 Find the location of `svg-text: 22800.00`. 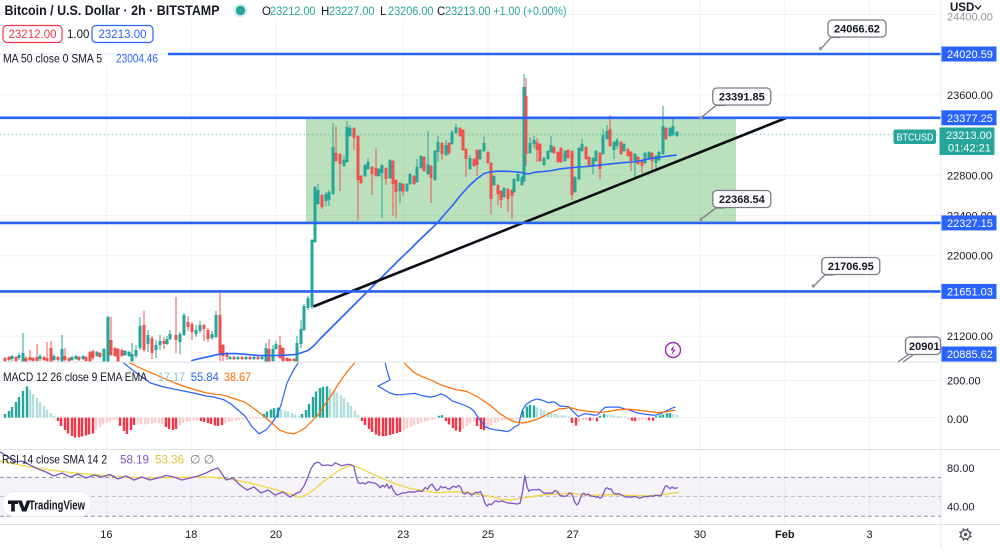

svg-text: 22800.00 is located at coordinates (970, 176).